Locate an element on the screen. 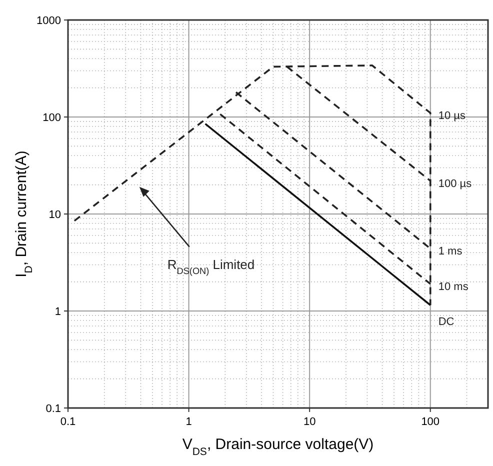 The height and width of the screenshot is (466, 493). series-label: 100 µs is located at coordinates (455, 184).